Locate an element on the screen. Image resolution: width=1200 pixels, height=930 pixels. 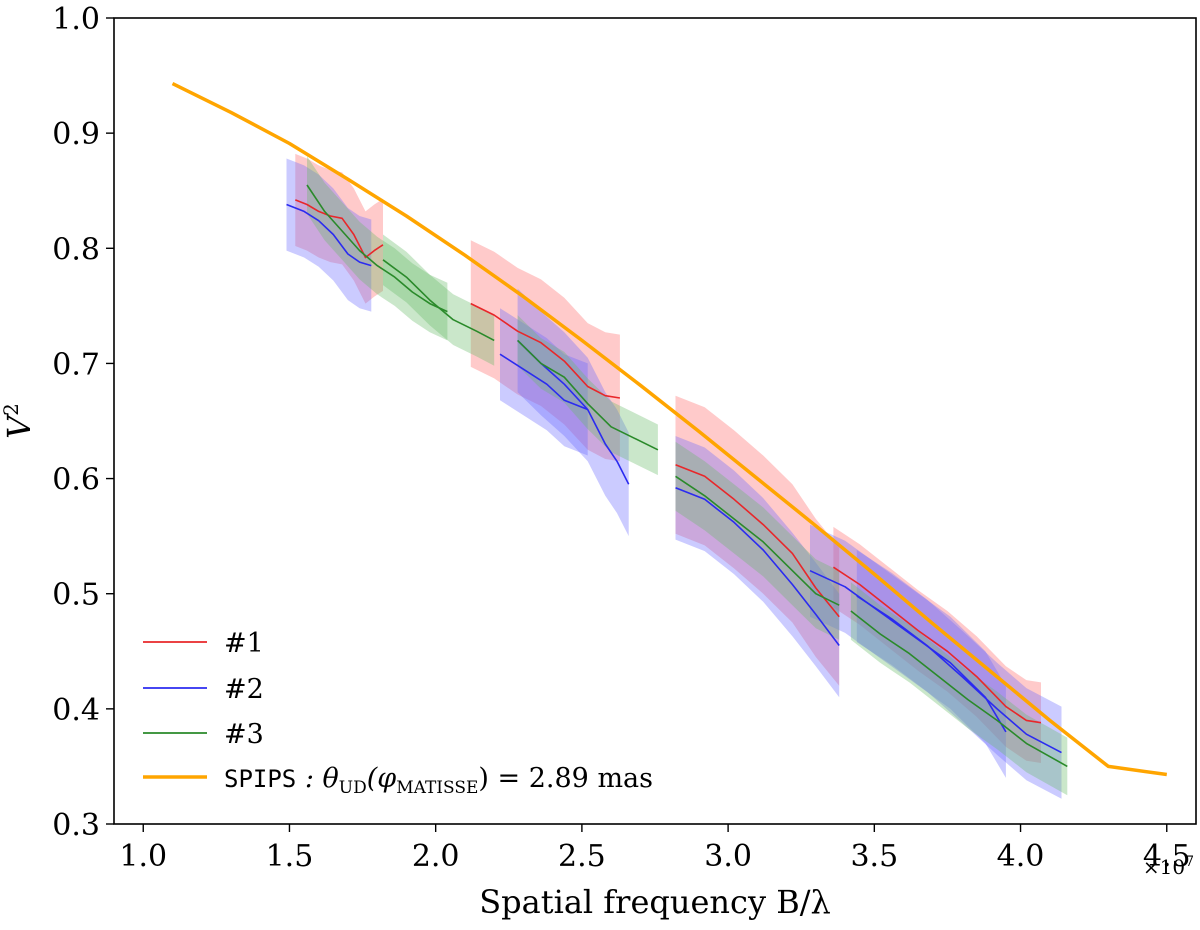
x-tick-label: 4.5 is located at coordinates (1167, 856).